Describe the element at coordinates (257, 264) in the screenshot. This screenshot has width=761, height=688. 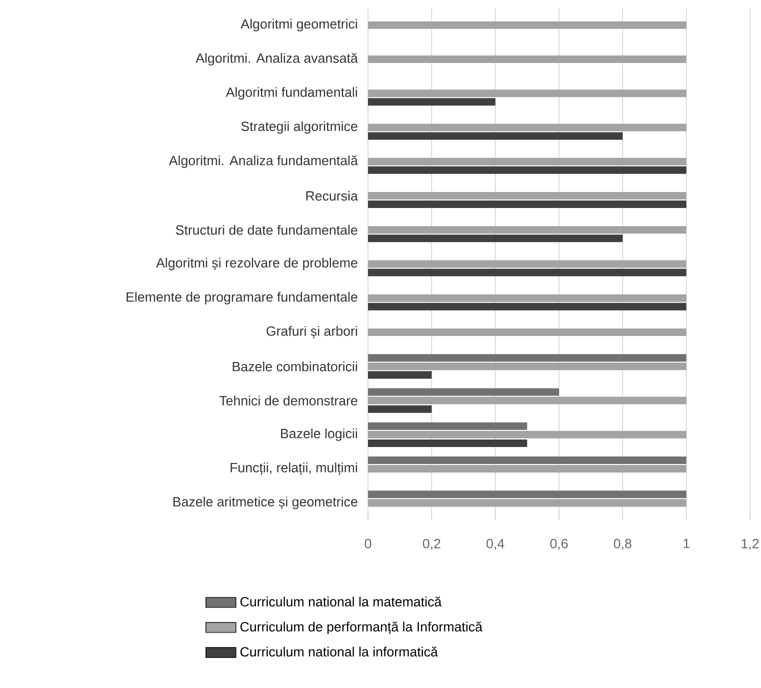
I see `y-tick-label: Algoritmi și rezolvare de probleme` at that location.